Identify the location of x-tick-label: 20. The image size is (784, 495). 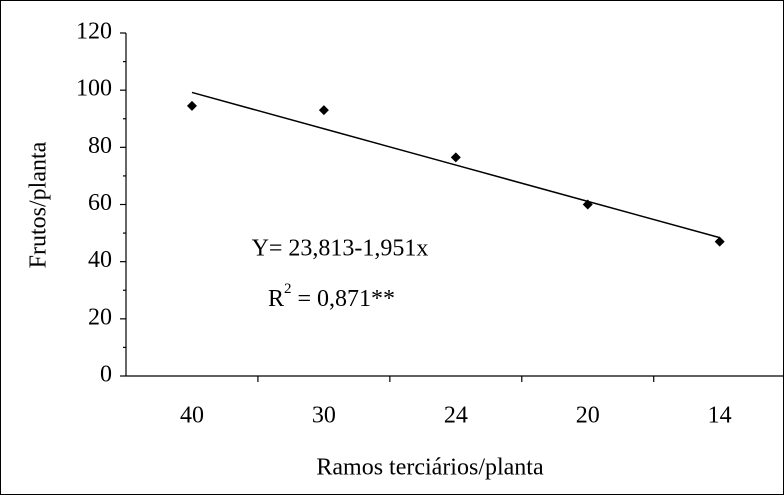
(588, 416).